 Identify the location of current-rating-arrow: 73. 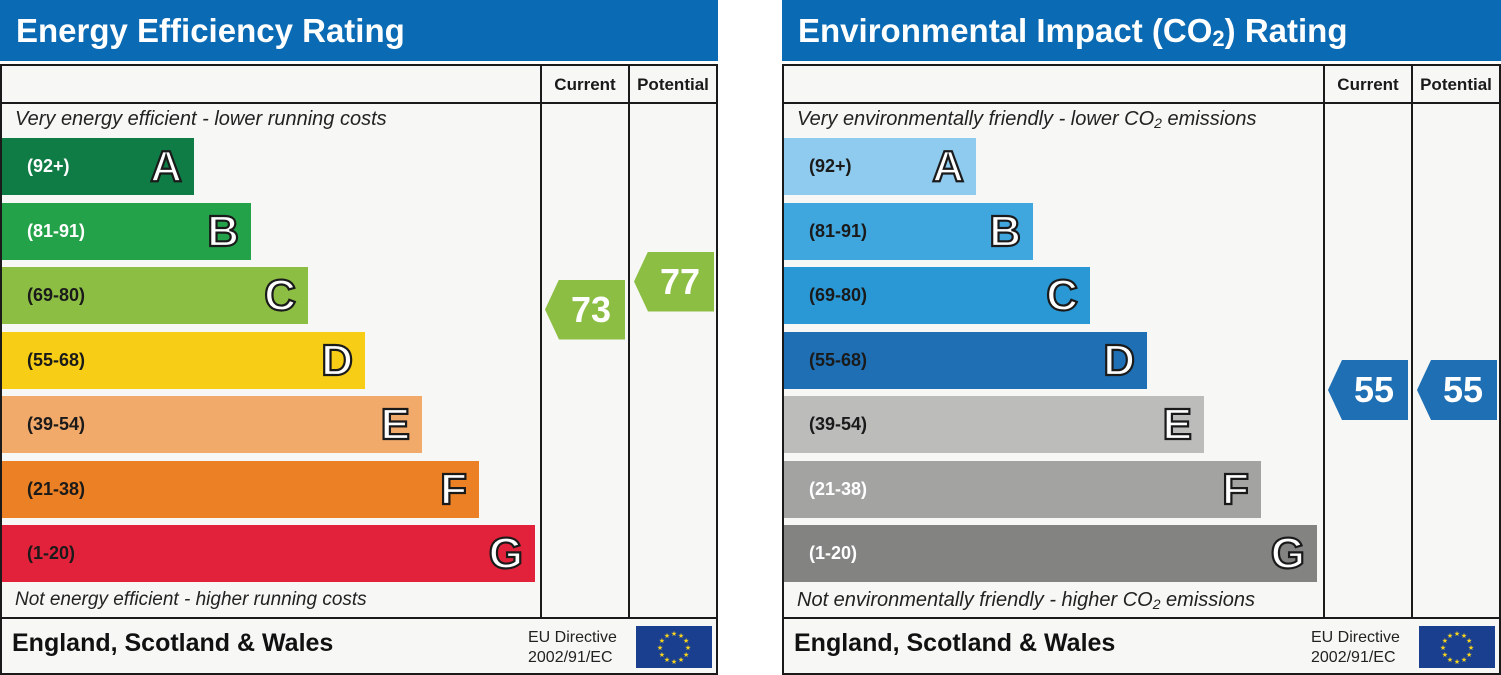
(585, 309).